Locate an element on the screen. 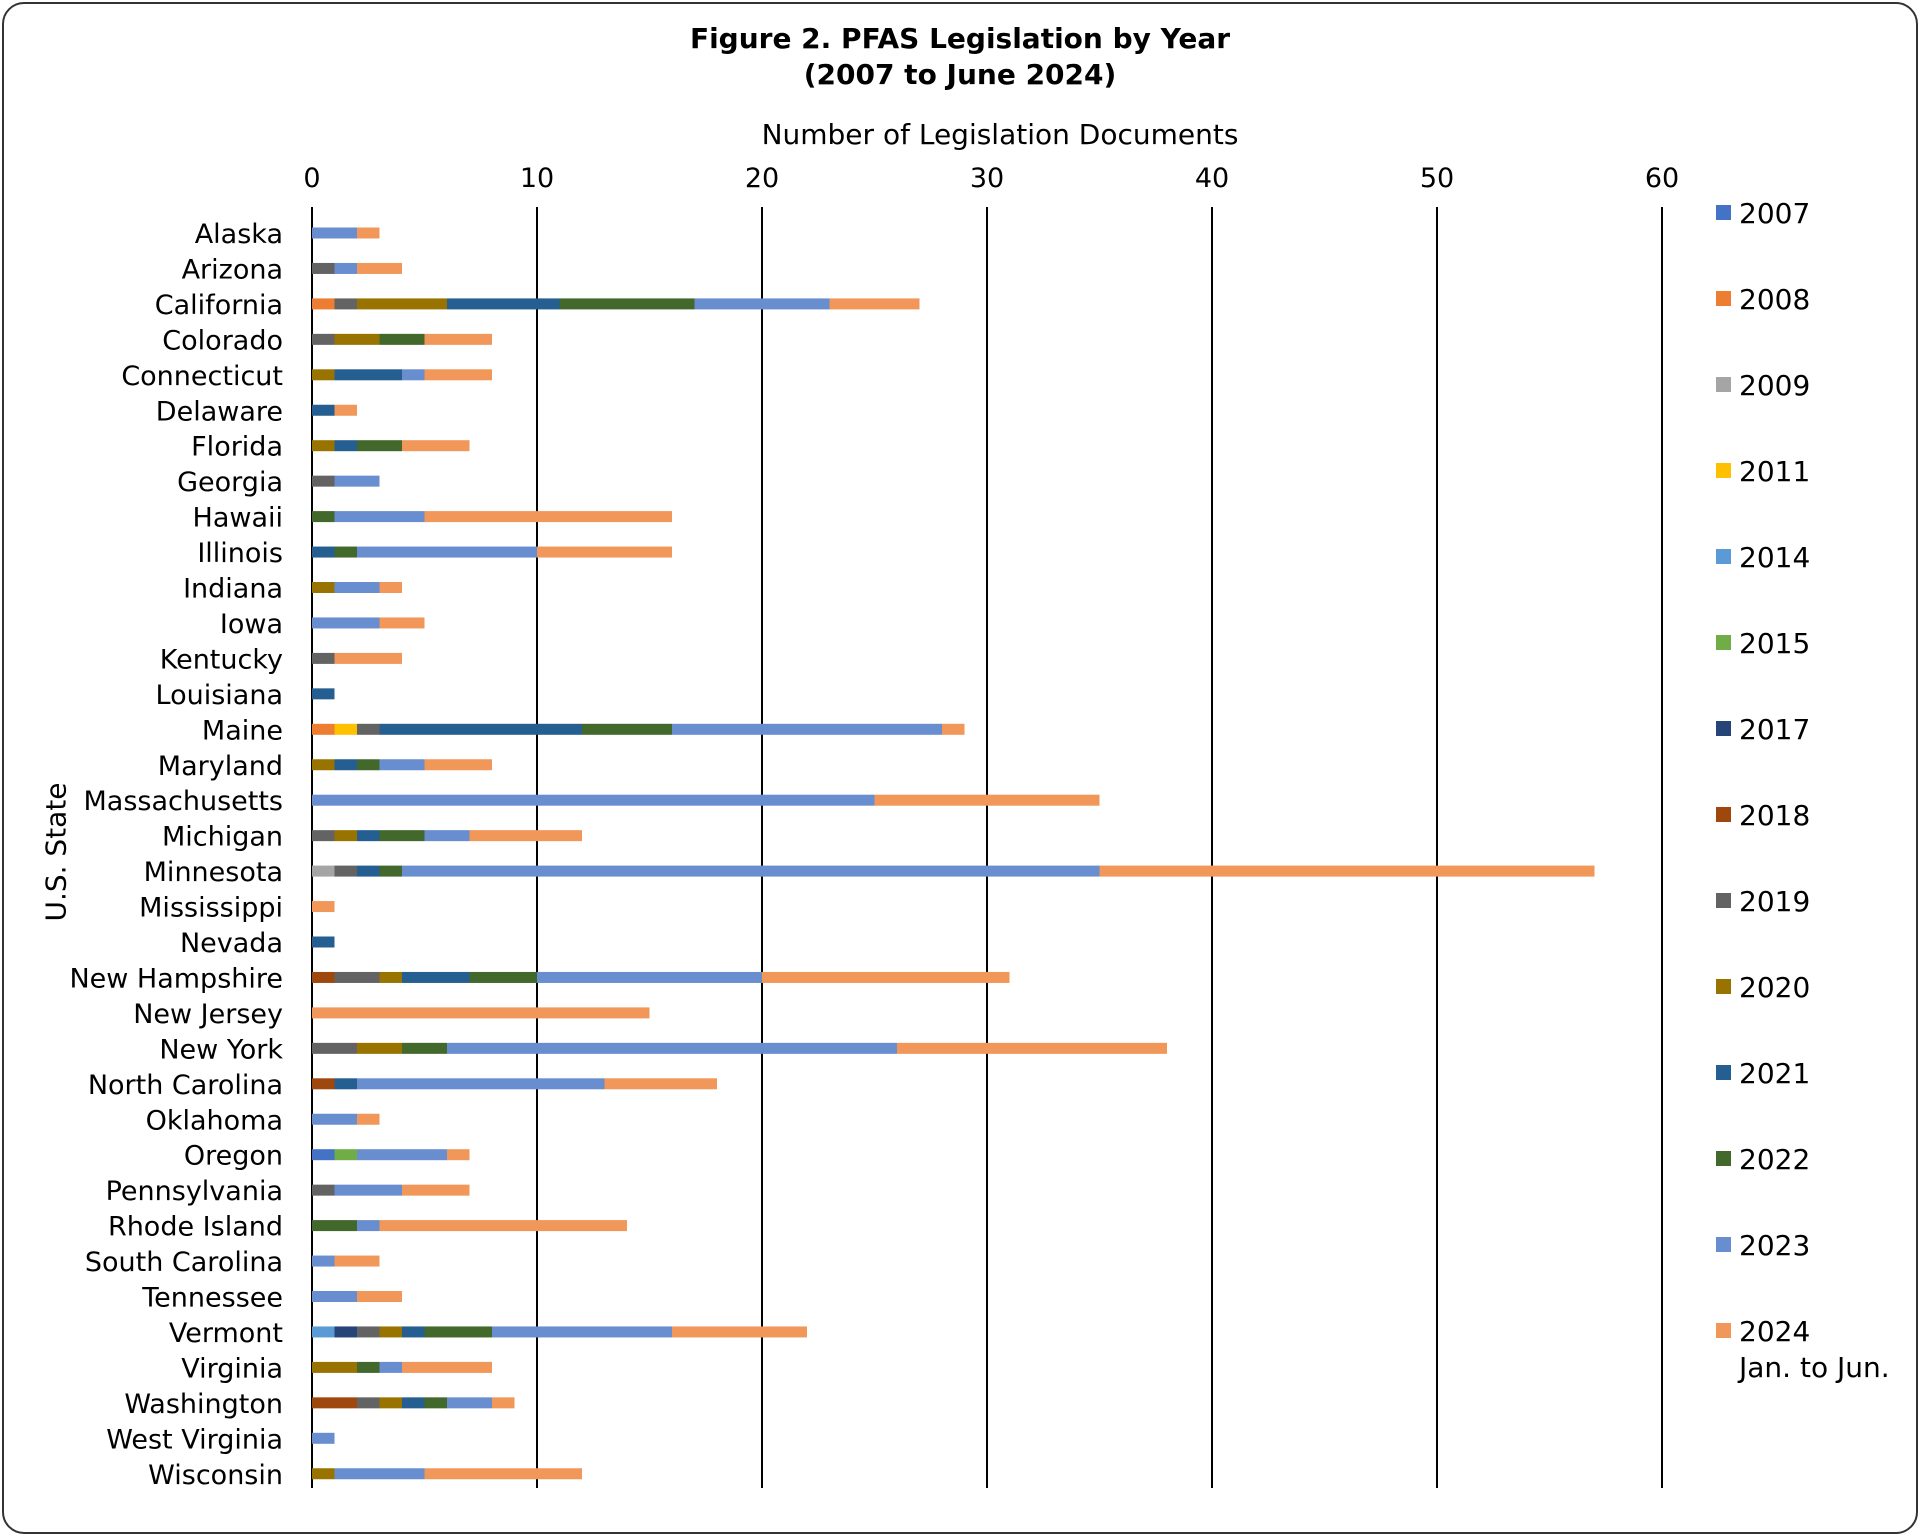 This screenshot has width=1920, height=1536. category-label: Iowa is located at coordinates (251, 624).